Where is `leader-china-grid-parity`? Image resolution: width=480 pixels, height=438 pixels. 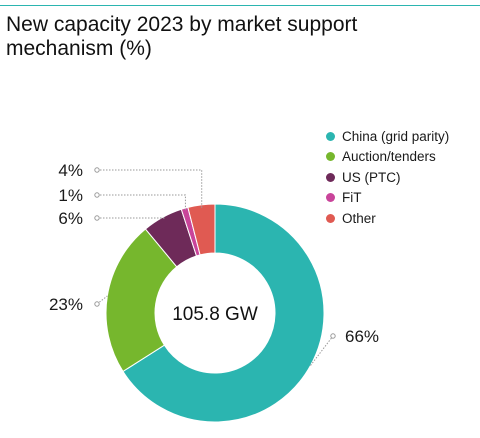 leader-china-grid-parity is located at coordinates (322, 350).